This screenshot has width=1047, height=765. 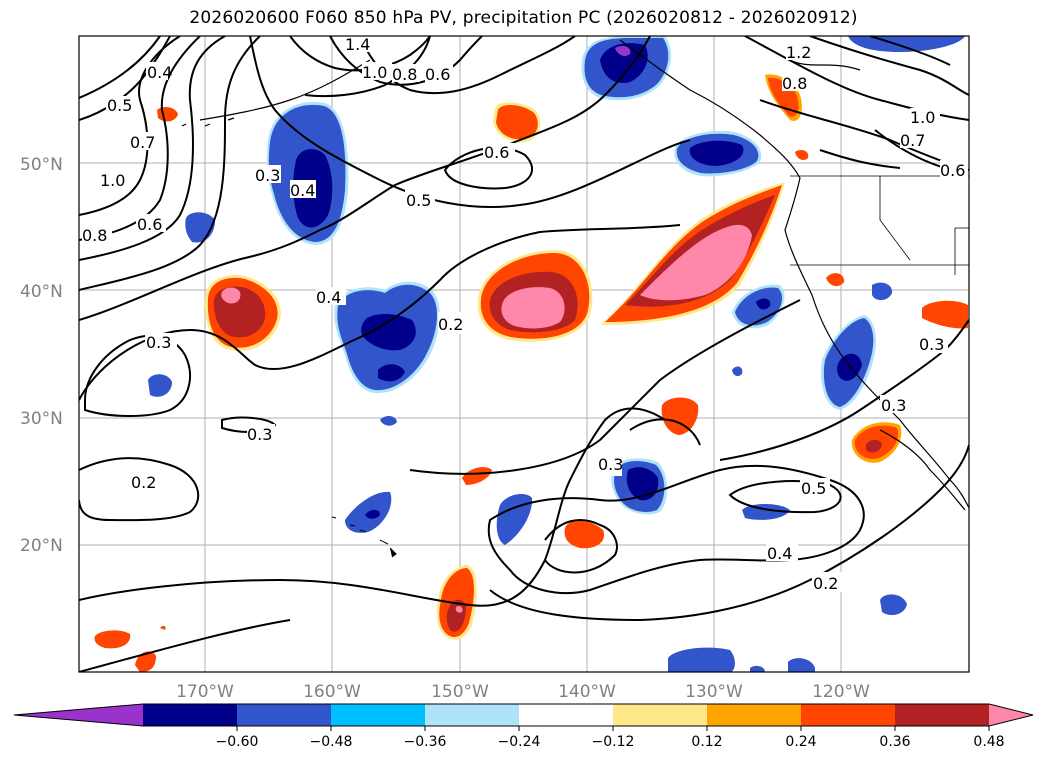 What do you see at coordinates (519, 742) in the screenshot?
I see `colorbar-tick-label: −0.24` at bounding box center [519, 742].